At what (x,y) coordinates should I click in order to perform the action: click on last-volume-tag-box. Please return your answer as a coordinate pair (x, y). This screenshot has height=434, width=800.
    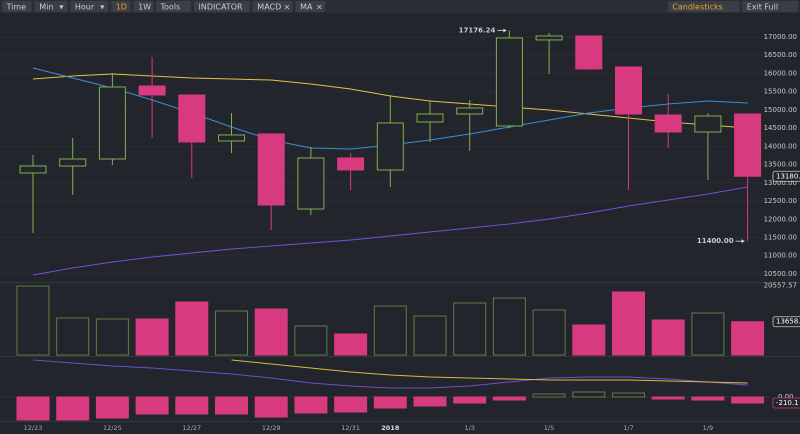
    Looking at the image, I should click on (786, 322).